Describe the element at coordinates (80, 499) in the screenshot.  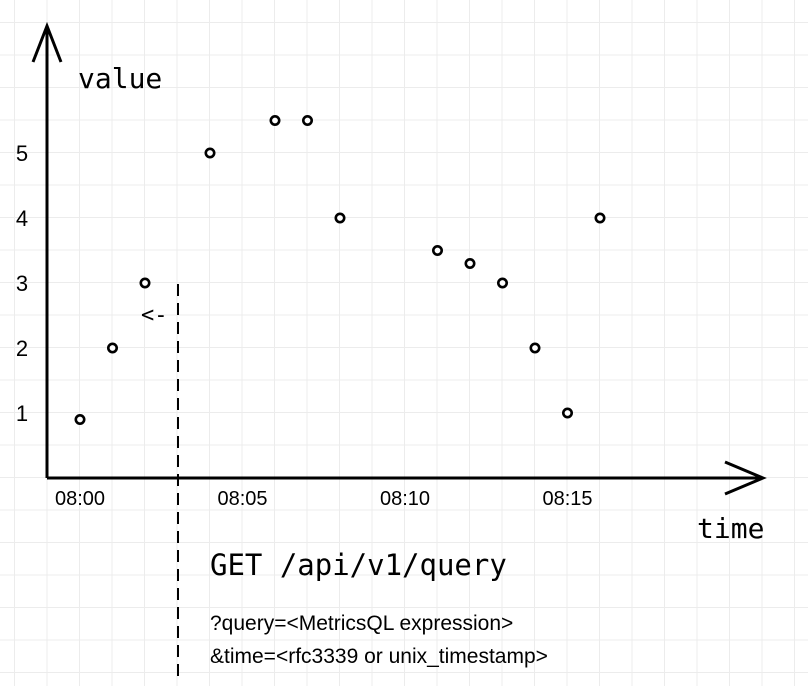
I see `x-tick-label: 08:00` at that location.